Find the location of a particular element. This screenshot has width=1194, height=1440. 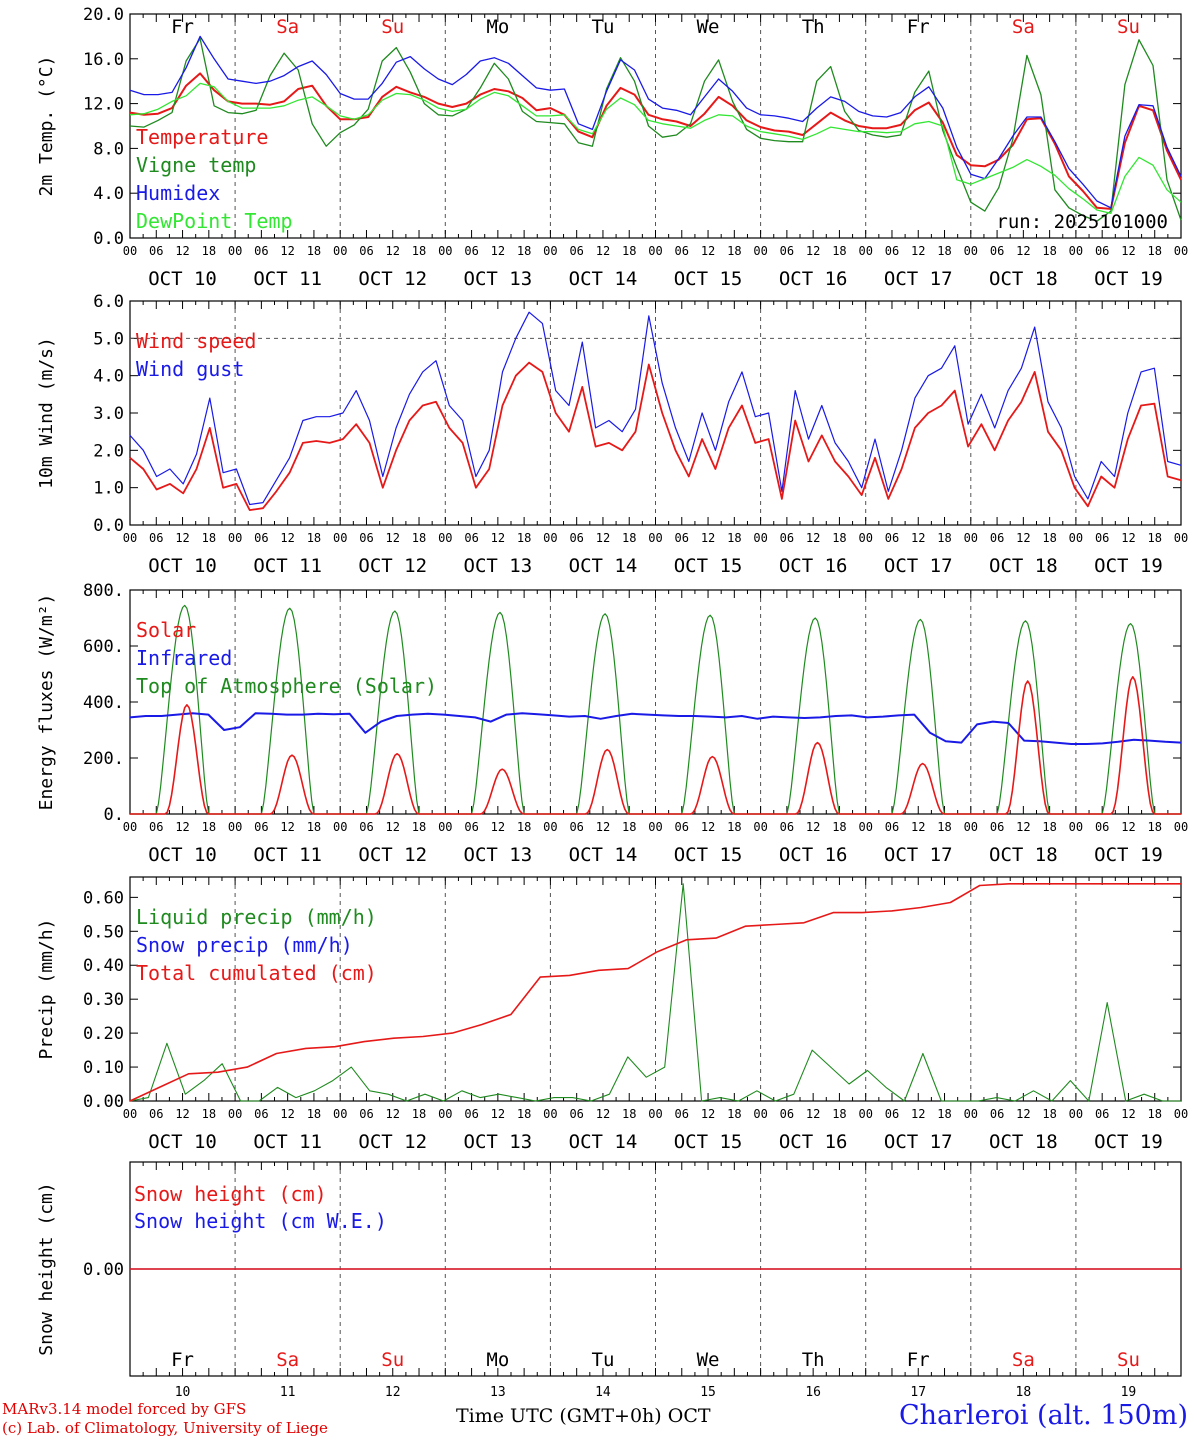

series-vigne-temp is located at coordinates (655, 129).